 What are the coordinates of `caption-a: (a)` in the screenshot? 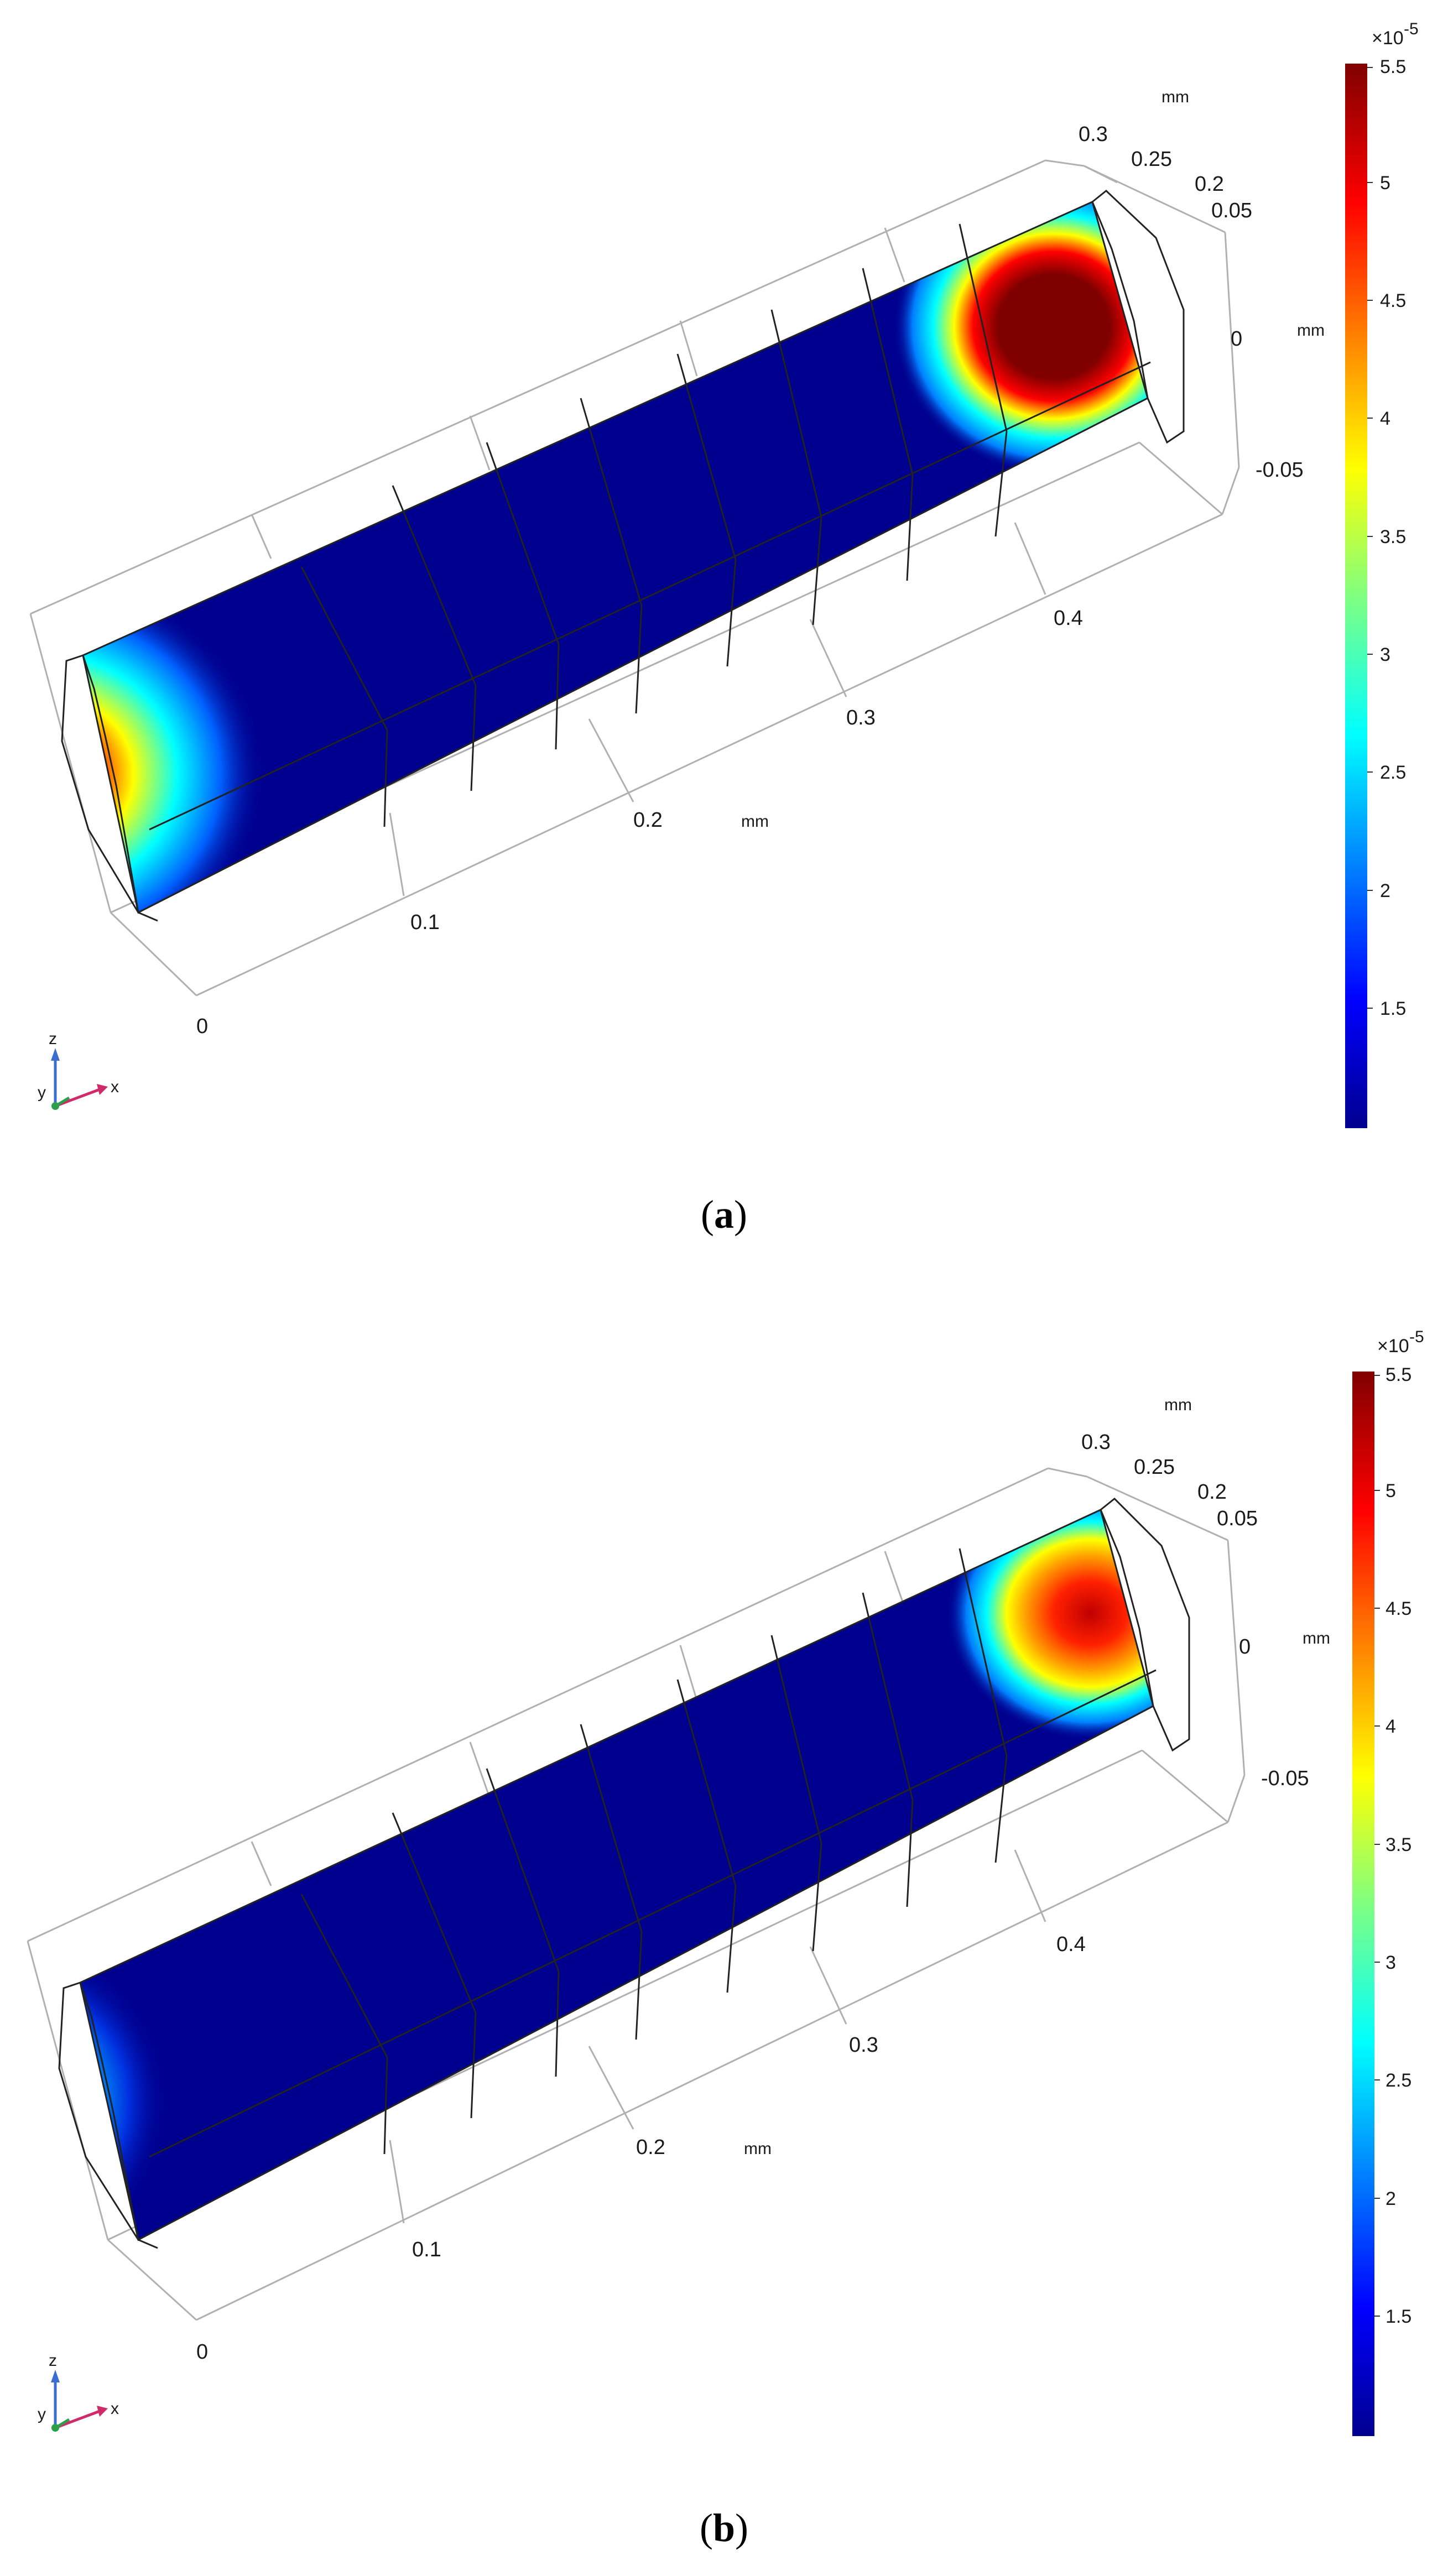 It's located at (724, 1214).